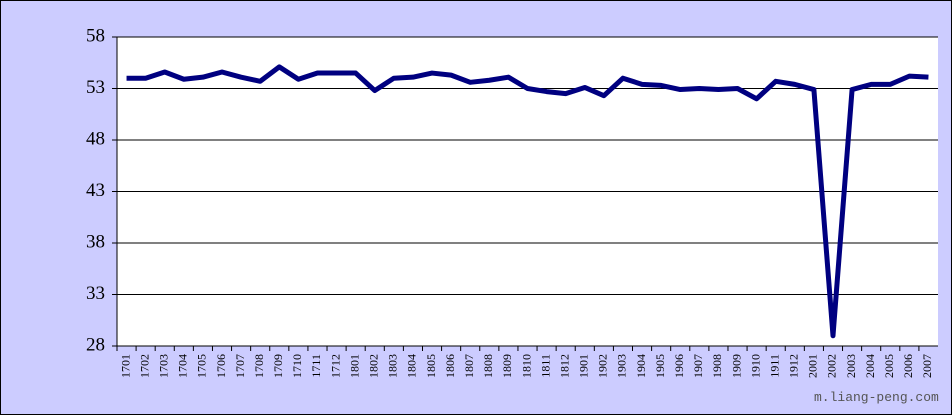  I want to click on x-tick-label: 1701, so click(125, 366).